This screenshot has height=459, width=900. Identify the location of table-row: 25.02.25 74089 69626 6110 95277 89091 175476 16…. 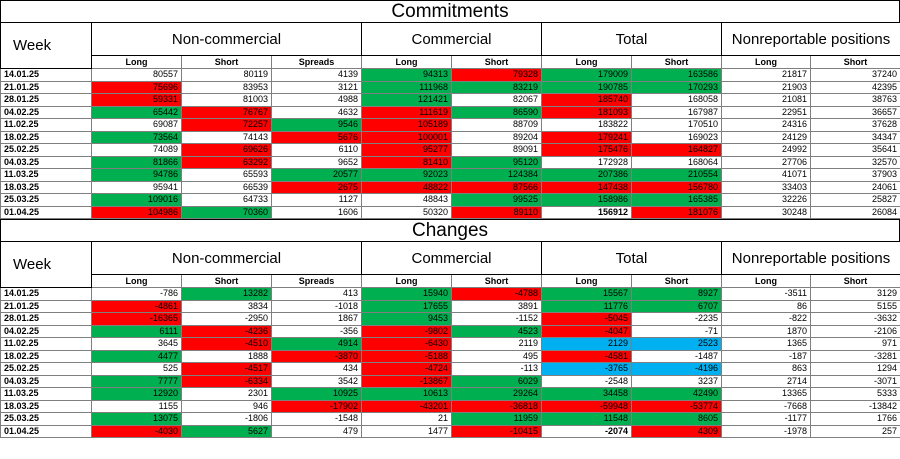
(450, 150).